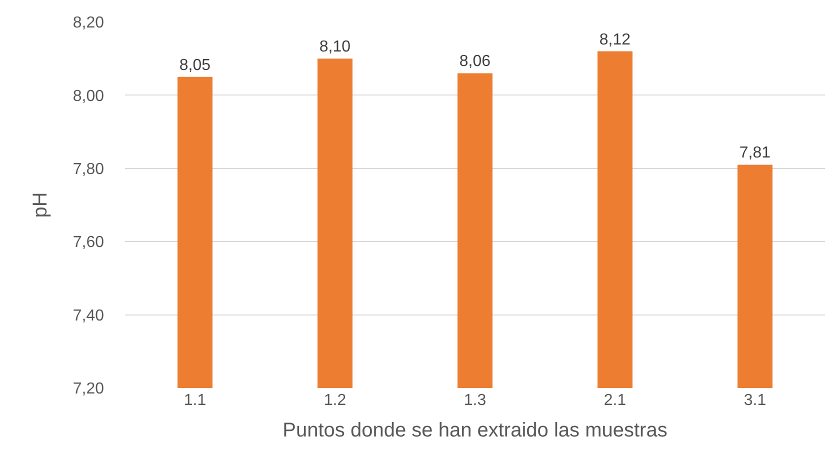 This screenshot has width=833, height=470. Describe the element at coordinates (755, 400) in the screenshot. I see `x-tick-label: 3.1` at that location.